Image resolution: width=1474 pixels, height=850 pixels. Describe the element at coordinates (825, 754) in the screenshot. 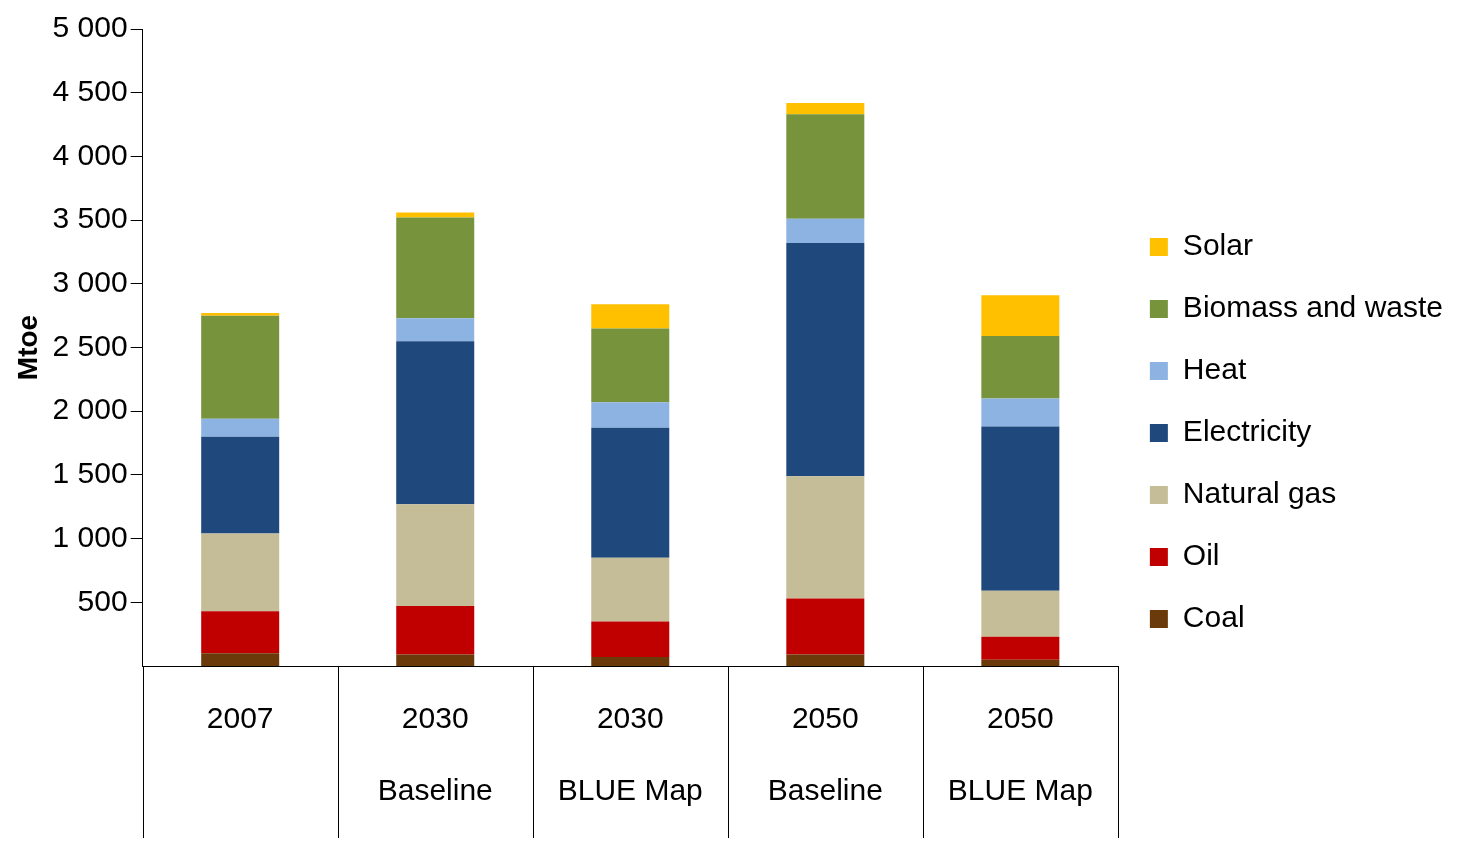

I see `category-label: 2050 Baseline` at that location.